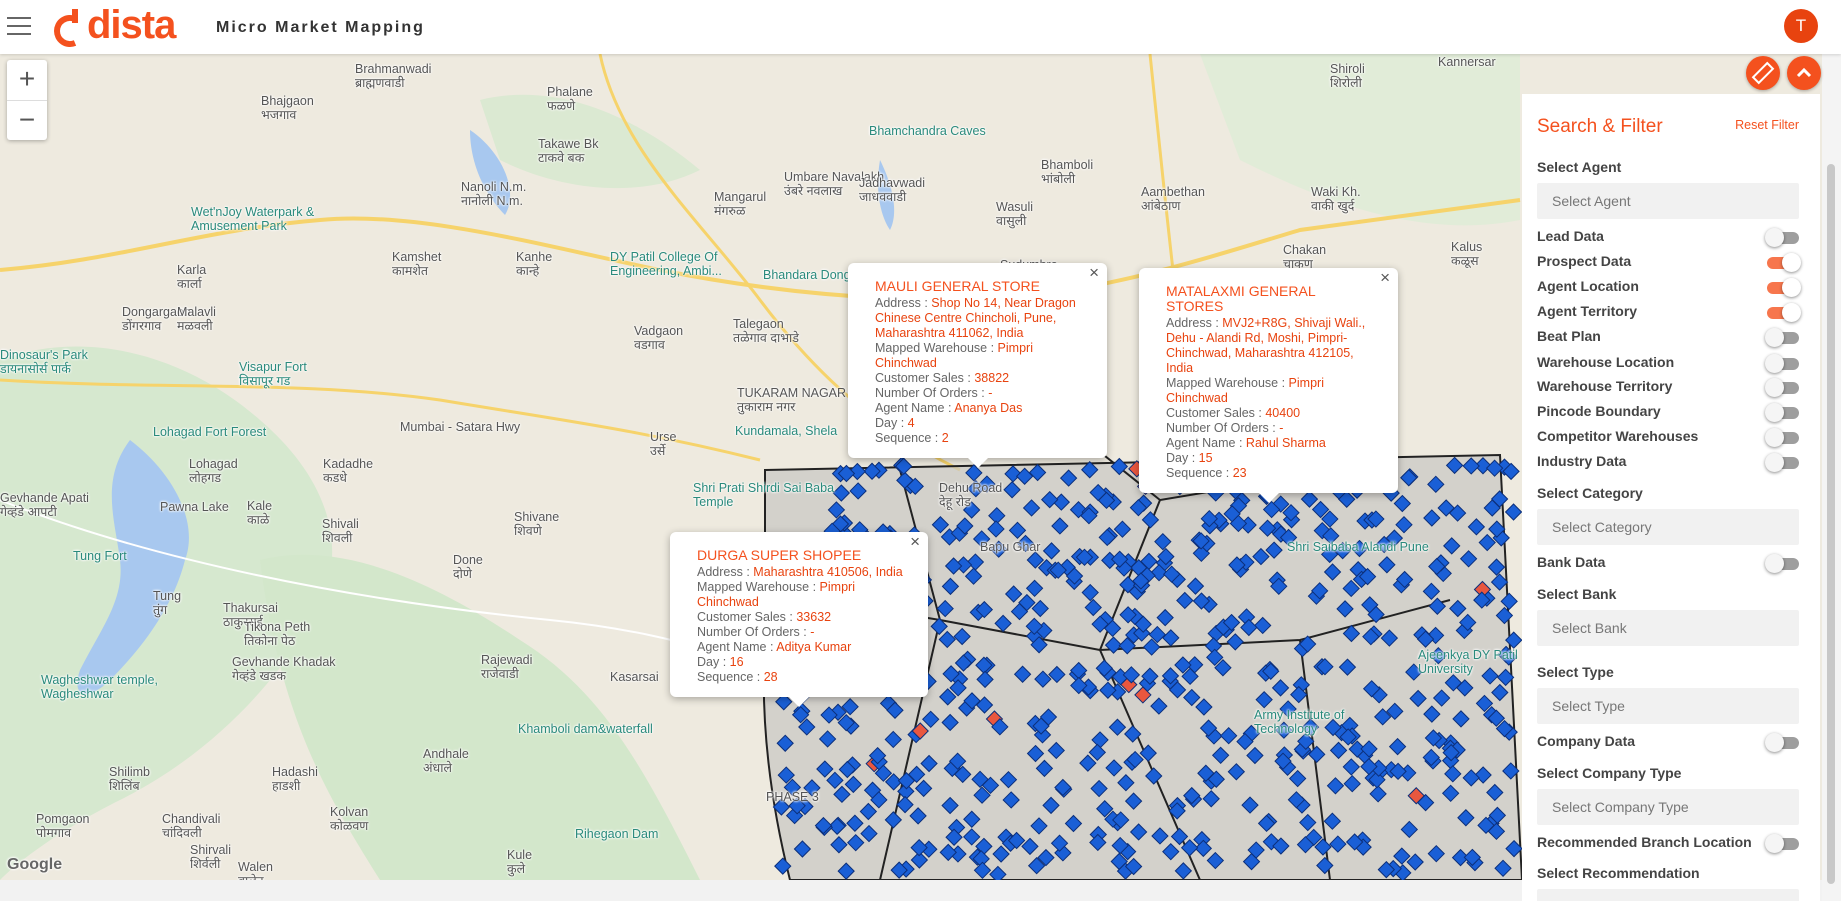 This screenshot has height=901, width=1841. I want to click on popup-close: ×, so click(915, 541).